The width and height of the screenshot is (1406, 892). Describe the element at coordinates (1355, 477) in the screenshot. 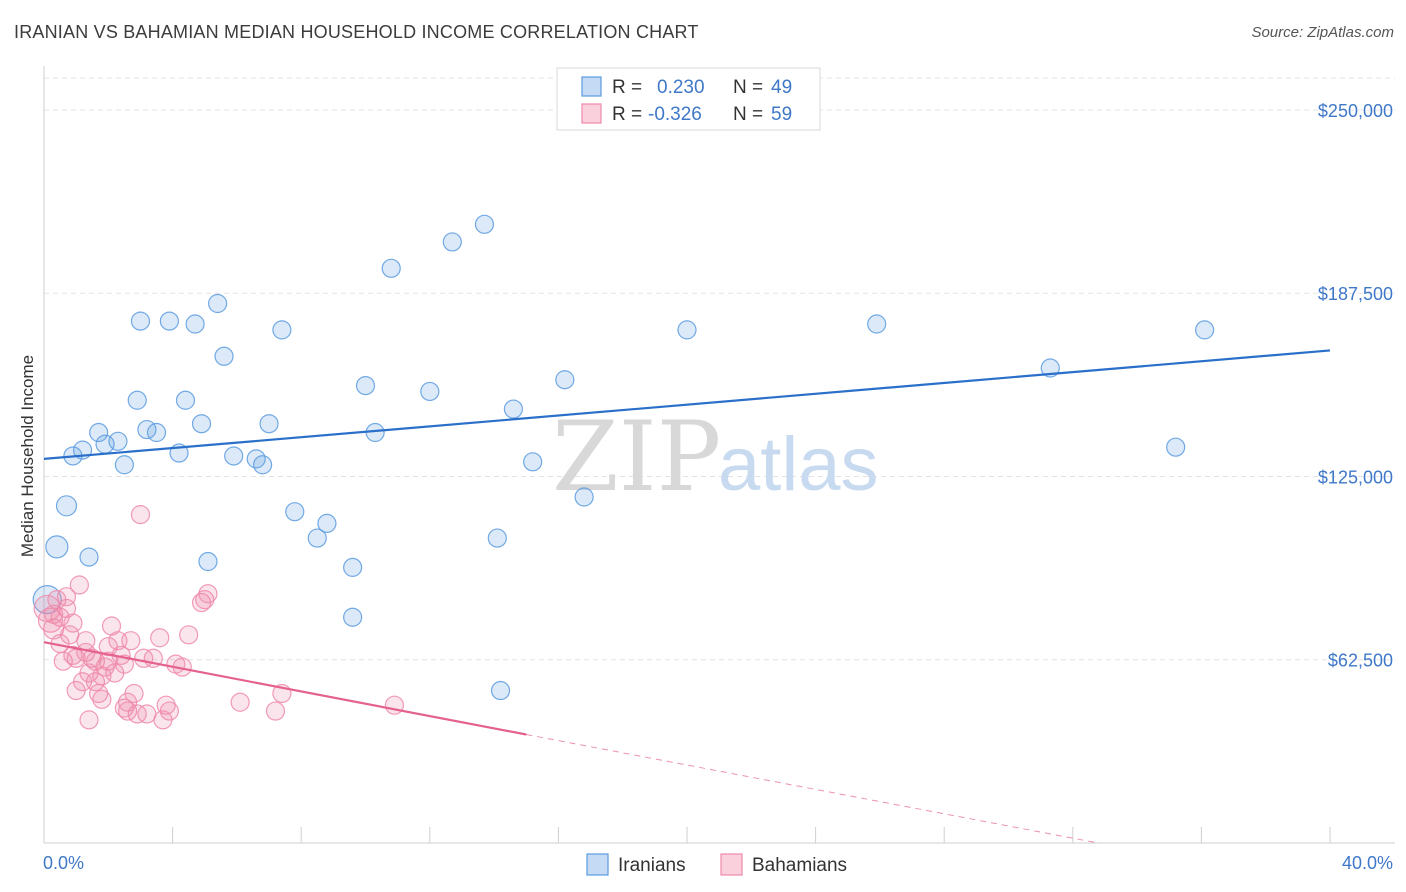

I see `y-tick-label: $125,000` at that location.